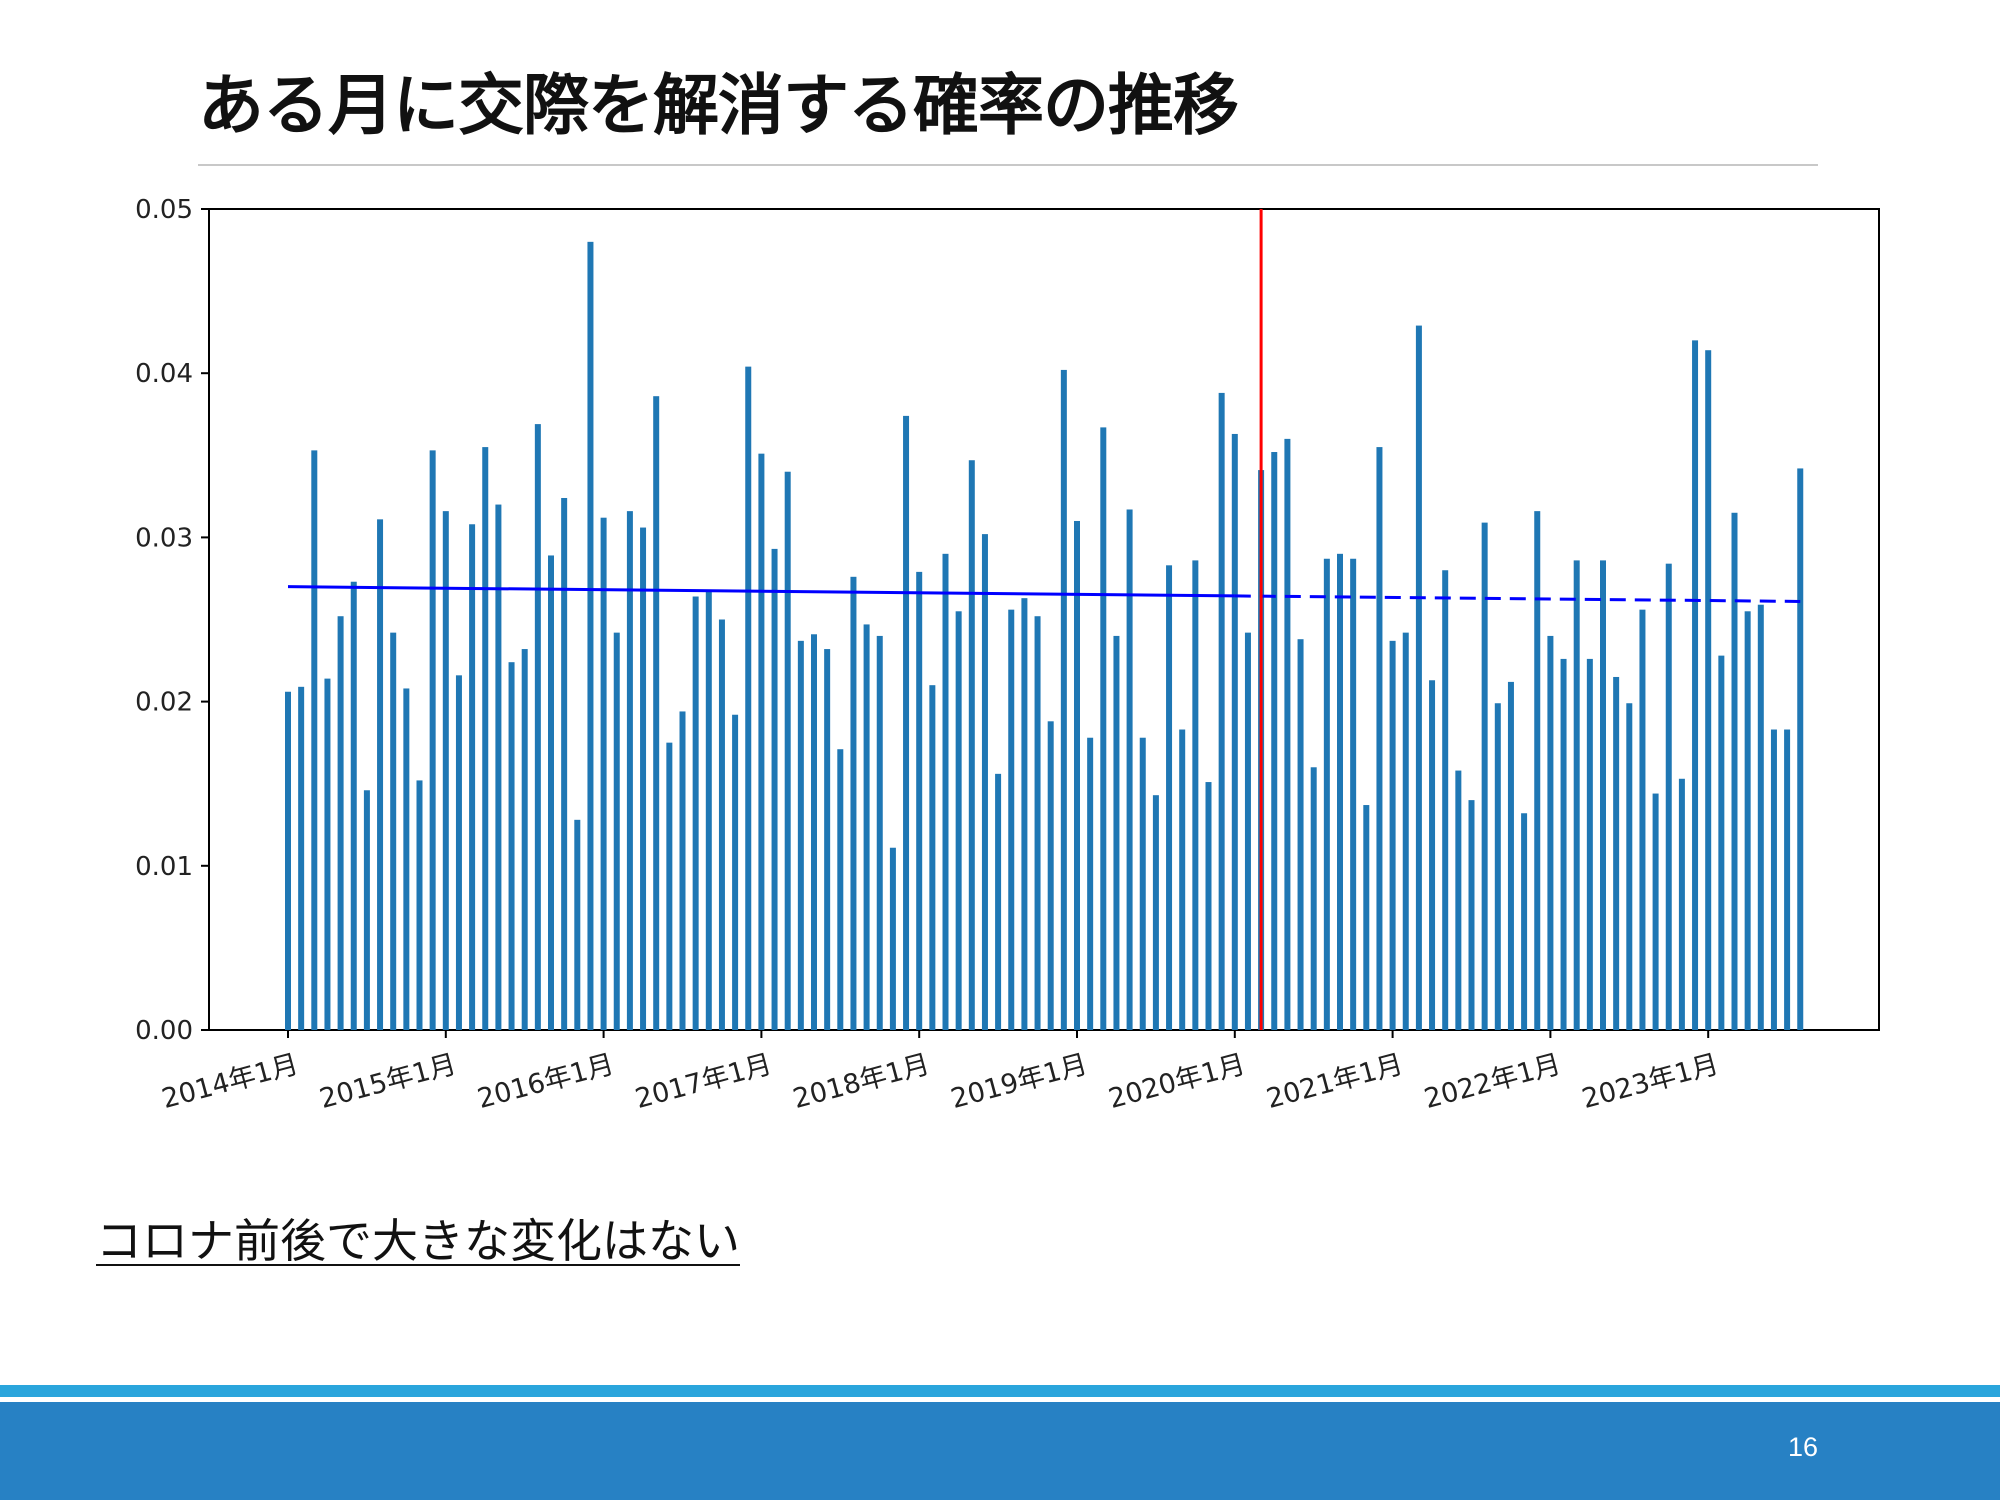 The width and height of the screenshot is (2000, 1500). What do you see at coordinates (164, 703) in the screenshot?
I see `y-tick-label: 0.02` at bounding box center [164, 703].